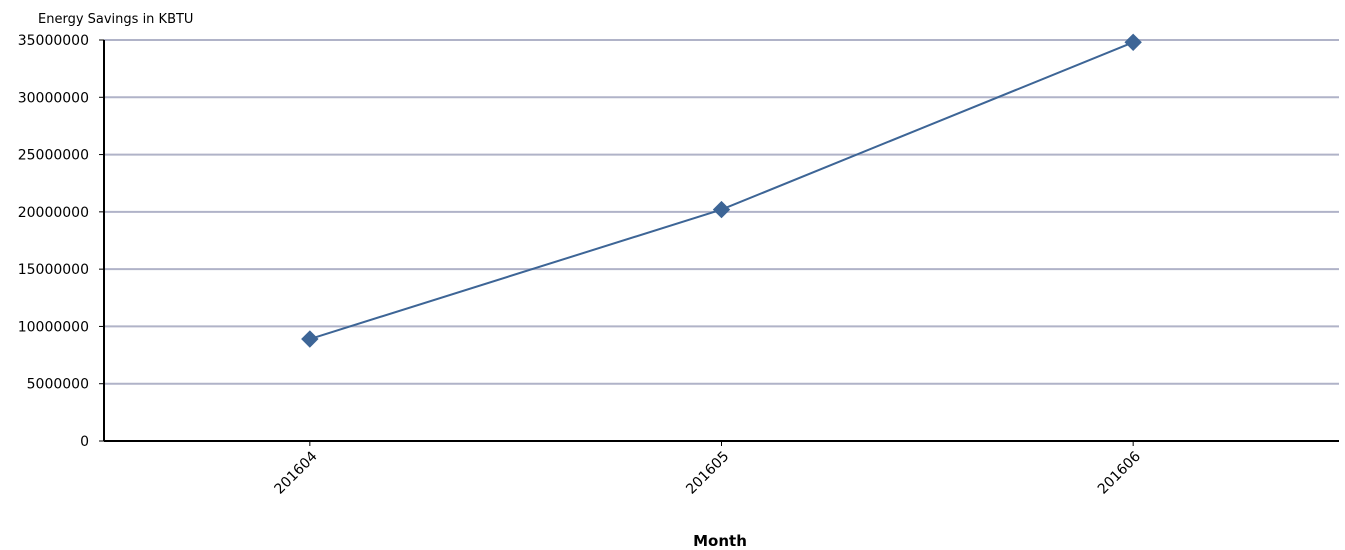  What do you see at coordinates (707, 473) in the screenshot?
I see `x-tick-label: 201605` at bounding box center [707, 473].